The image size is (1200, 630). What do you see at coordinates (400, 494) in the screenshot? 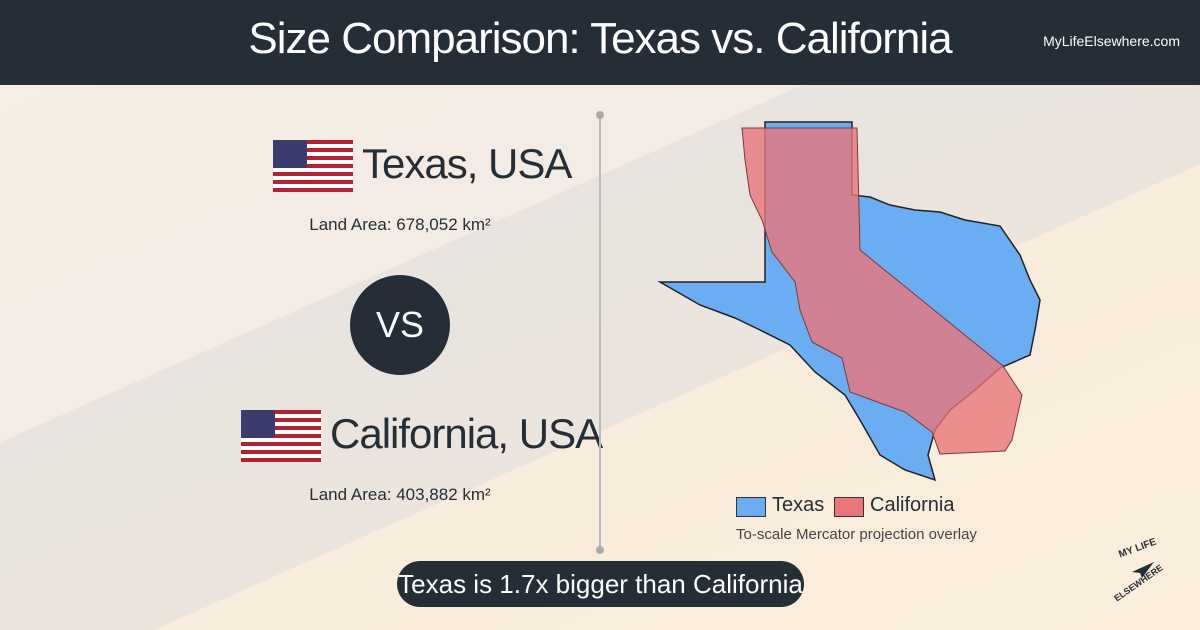
I see `land-area: Land Area: 403,882 km²` at bounding box center [400, 494].